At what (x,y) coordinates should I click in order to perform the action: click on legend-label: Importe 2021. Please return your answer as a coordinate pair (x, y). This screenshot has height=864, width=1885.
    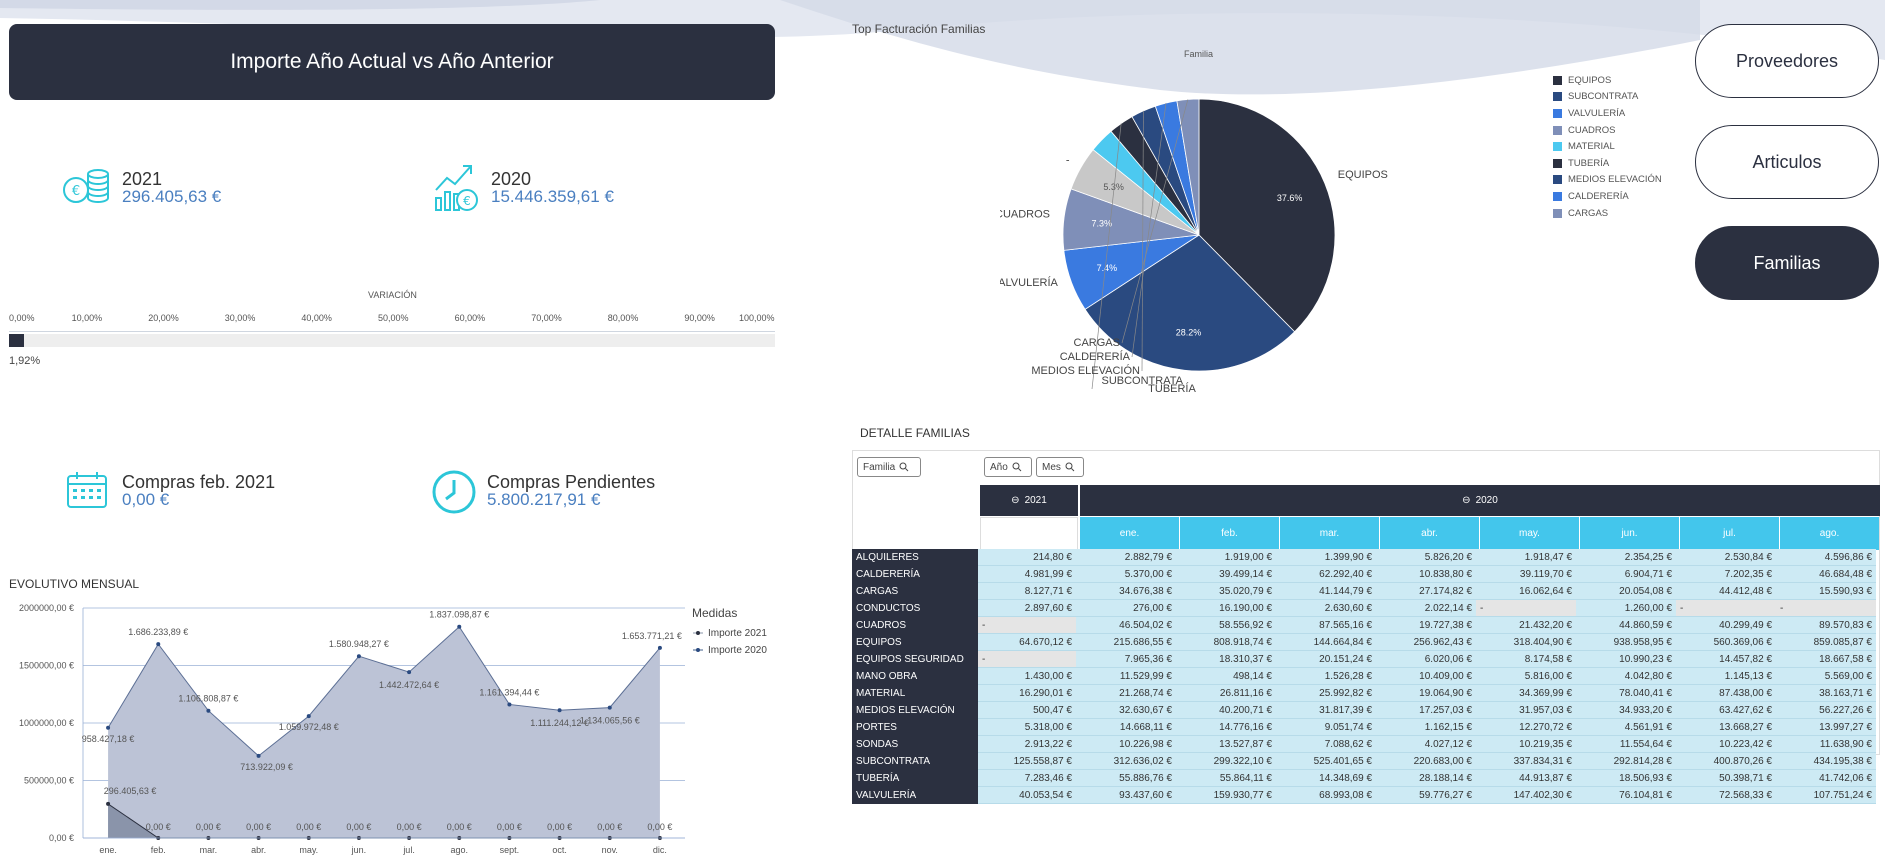
    Looking at the image, I should click on (737, 633).